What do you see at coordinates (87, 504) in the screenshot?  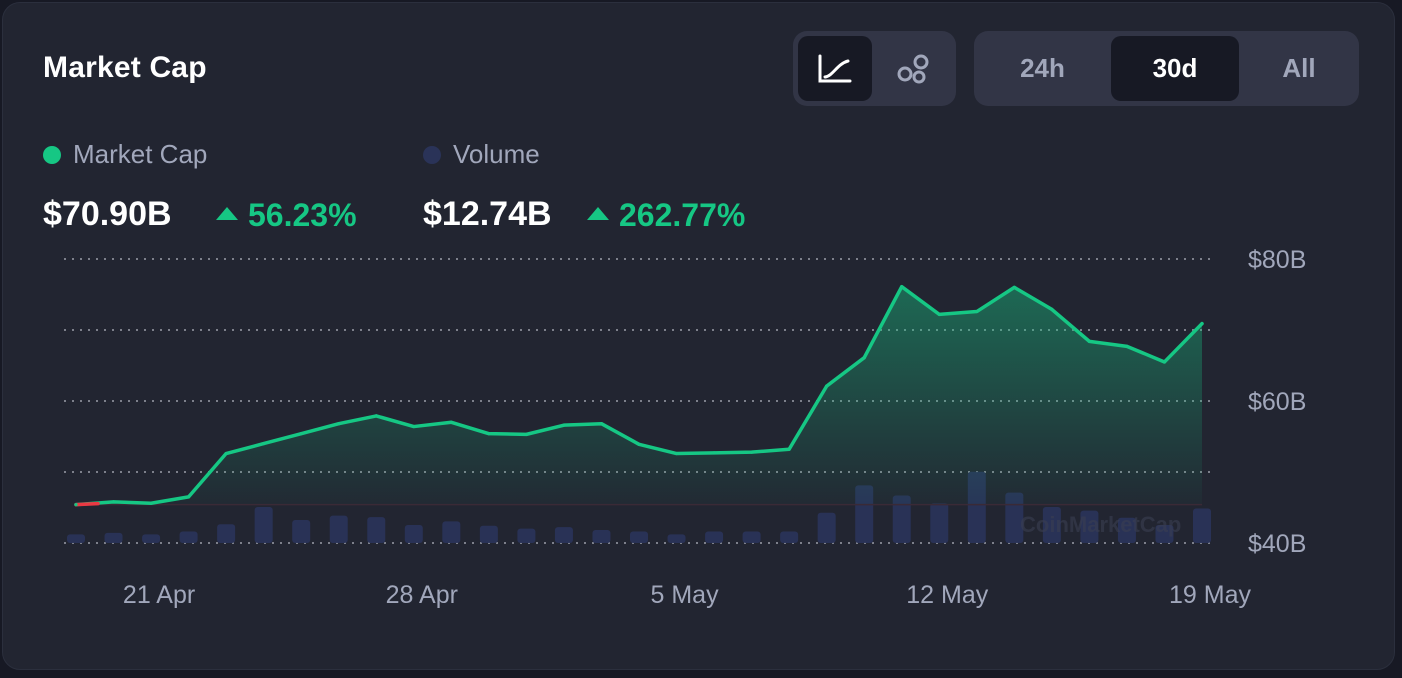 I see `market-cap-line-down-segment` at bounding box center [87, 504].